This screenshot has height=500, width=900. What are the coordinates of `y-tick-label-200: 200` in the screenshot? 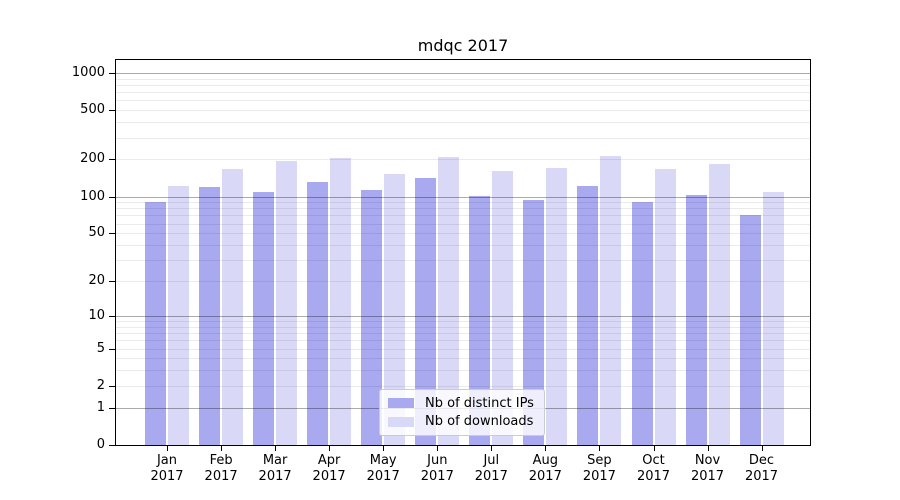 It's located at (92, 159).